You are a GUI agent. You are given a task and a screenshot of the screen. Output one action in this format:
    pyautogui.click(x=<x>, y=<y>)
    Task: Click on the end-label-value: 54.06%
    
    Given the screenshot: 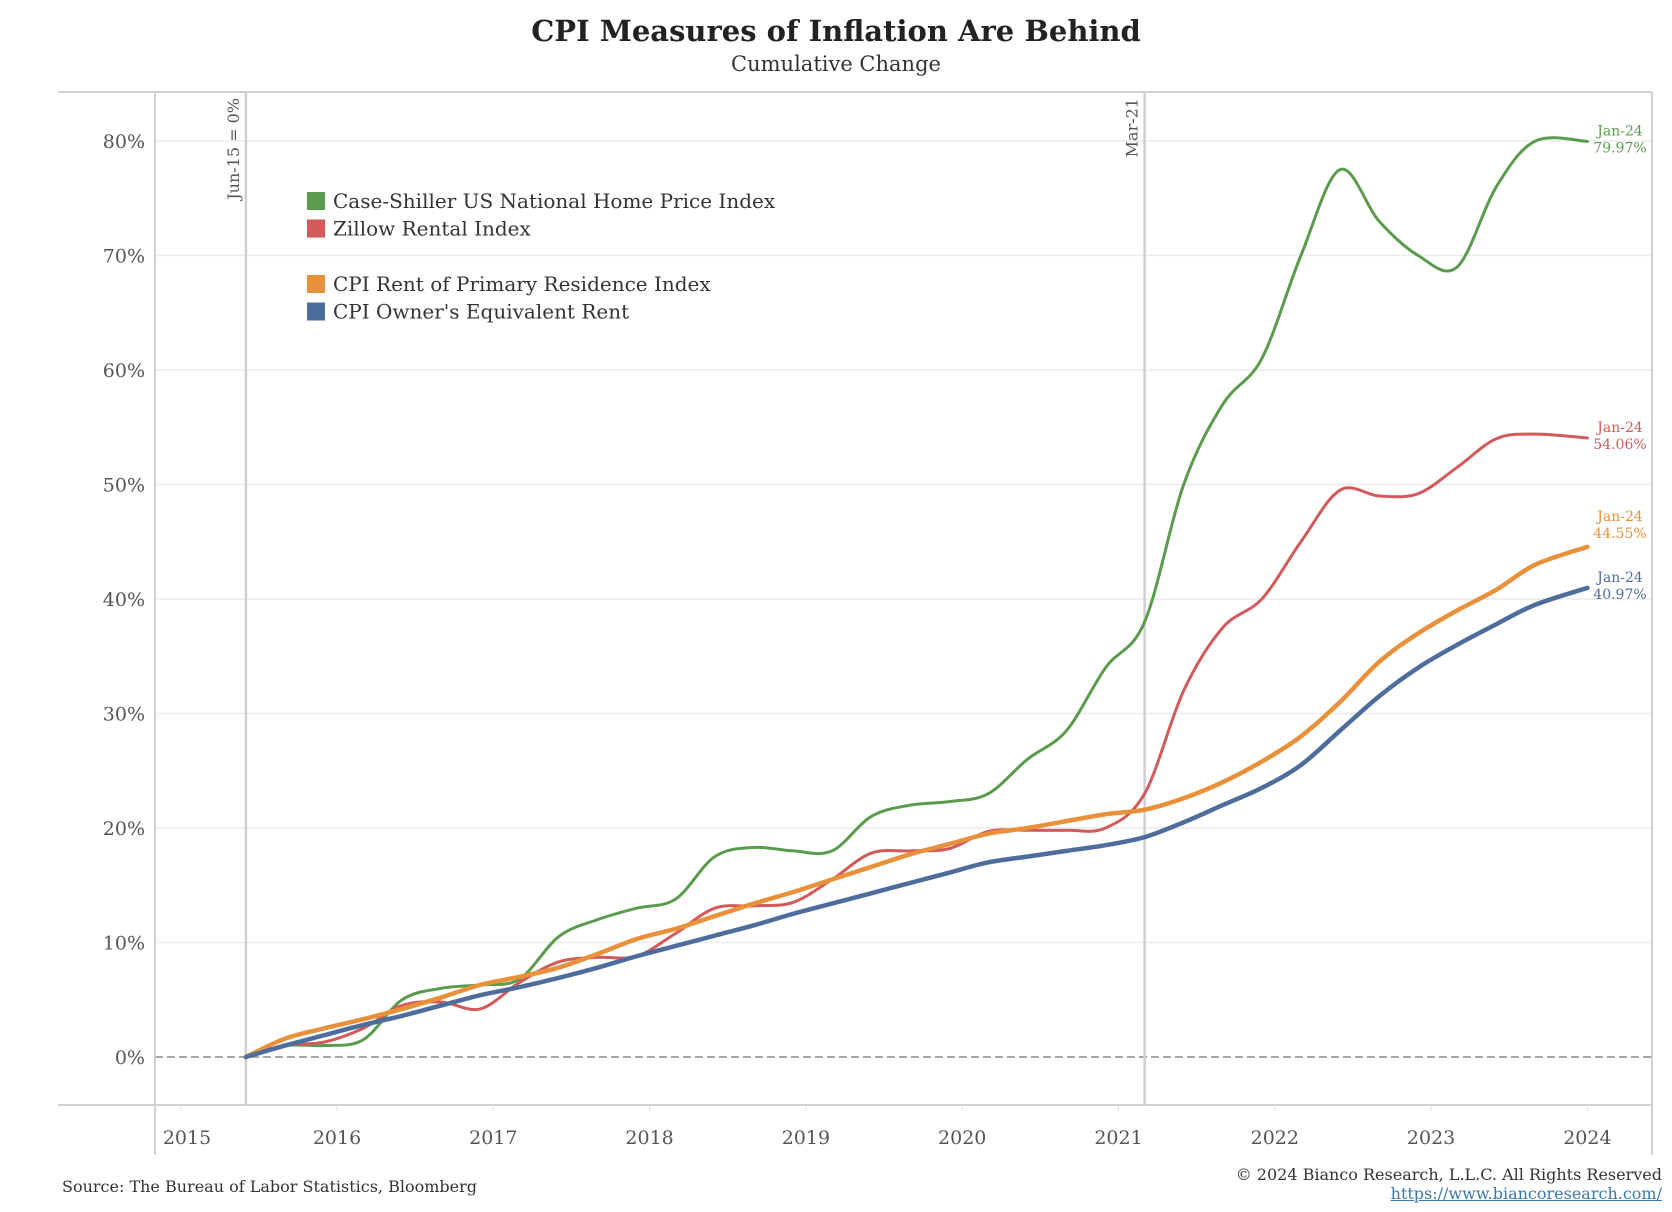 What is the action you would take?
    pyautogui.click(x=1619, y=445)
    